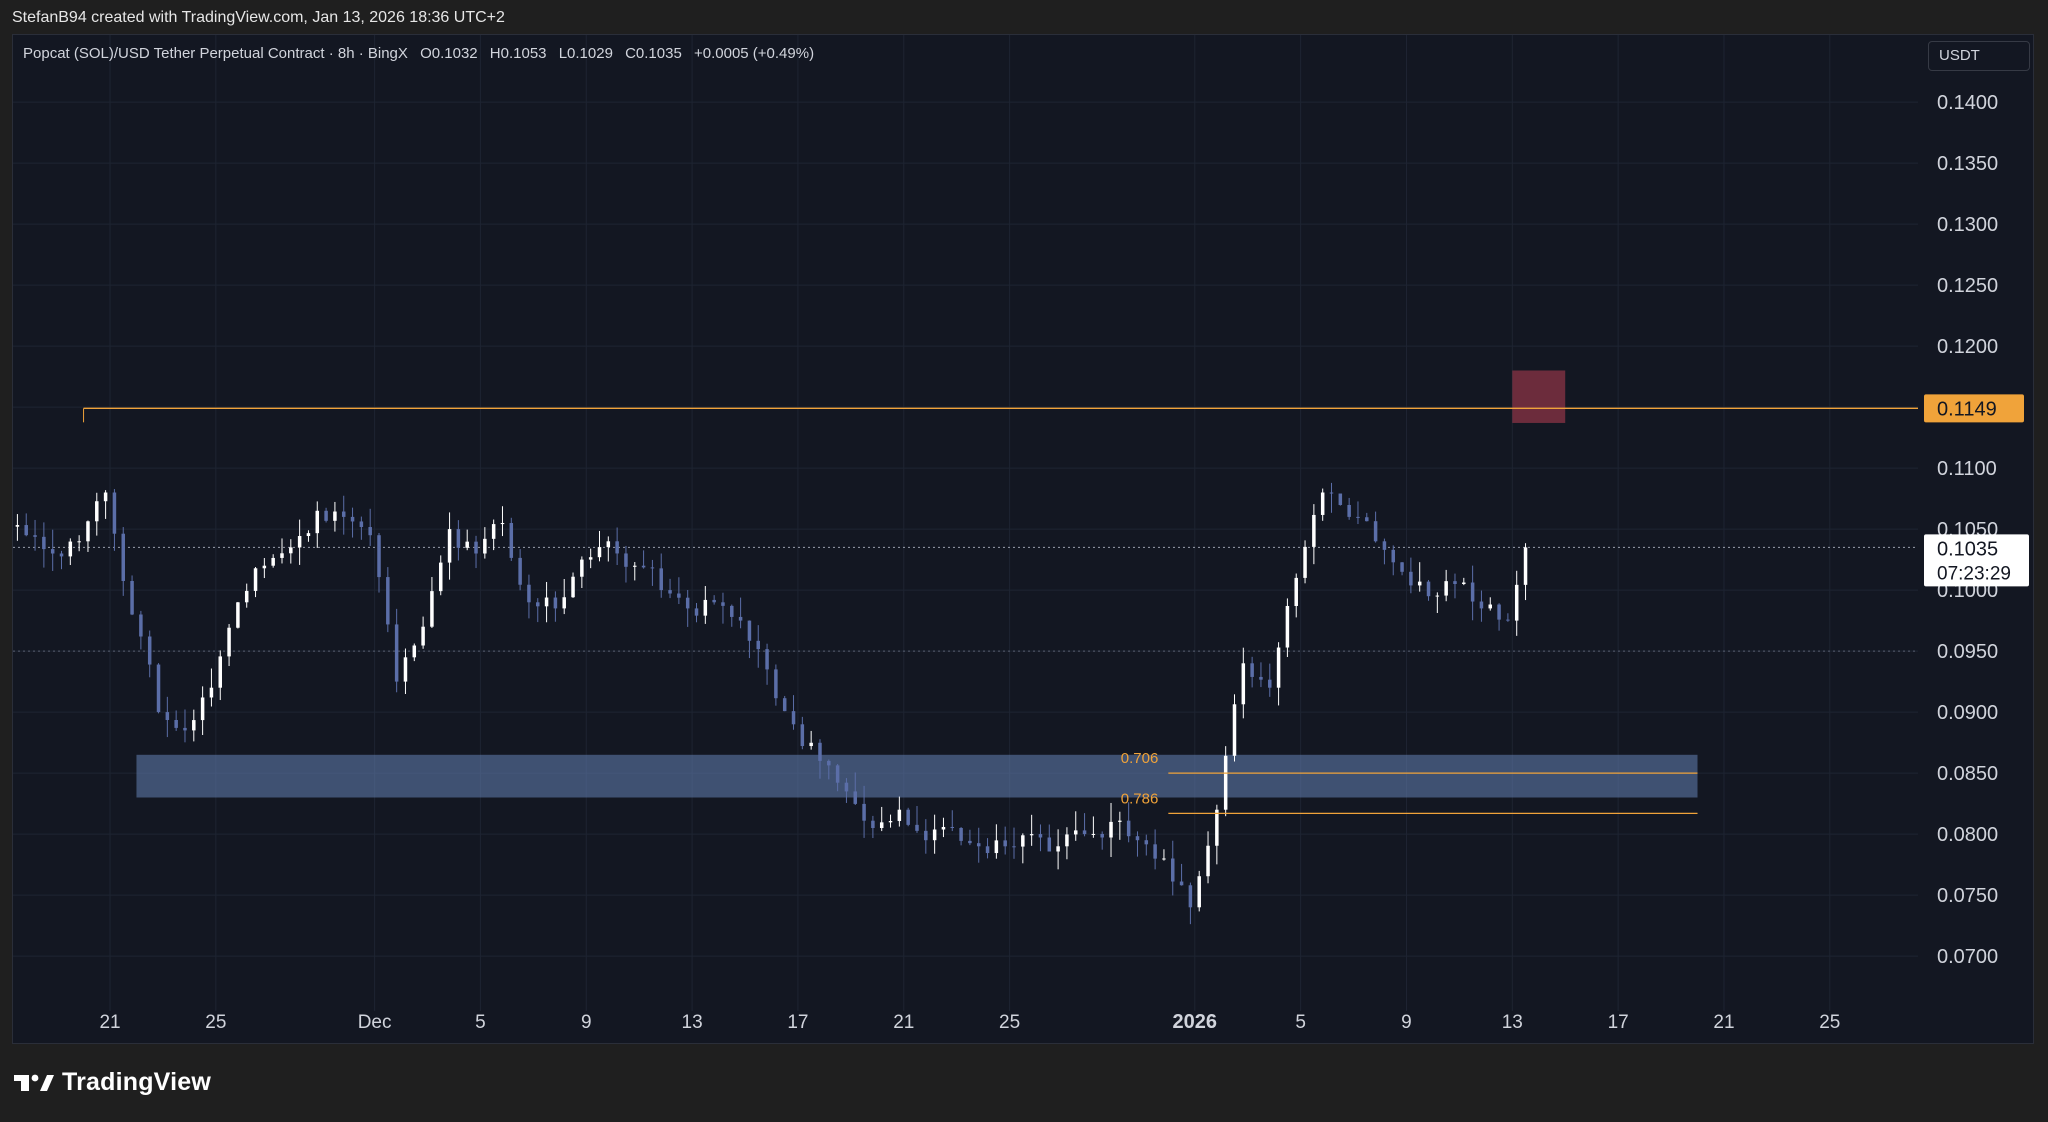 Image resolution: width=2048 pixels, height=1122 pixels. I want to click on fib-label: 0.706, so click(1140, 758).